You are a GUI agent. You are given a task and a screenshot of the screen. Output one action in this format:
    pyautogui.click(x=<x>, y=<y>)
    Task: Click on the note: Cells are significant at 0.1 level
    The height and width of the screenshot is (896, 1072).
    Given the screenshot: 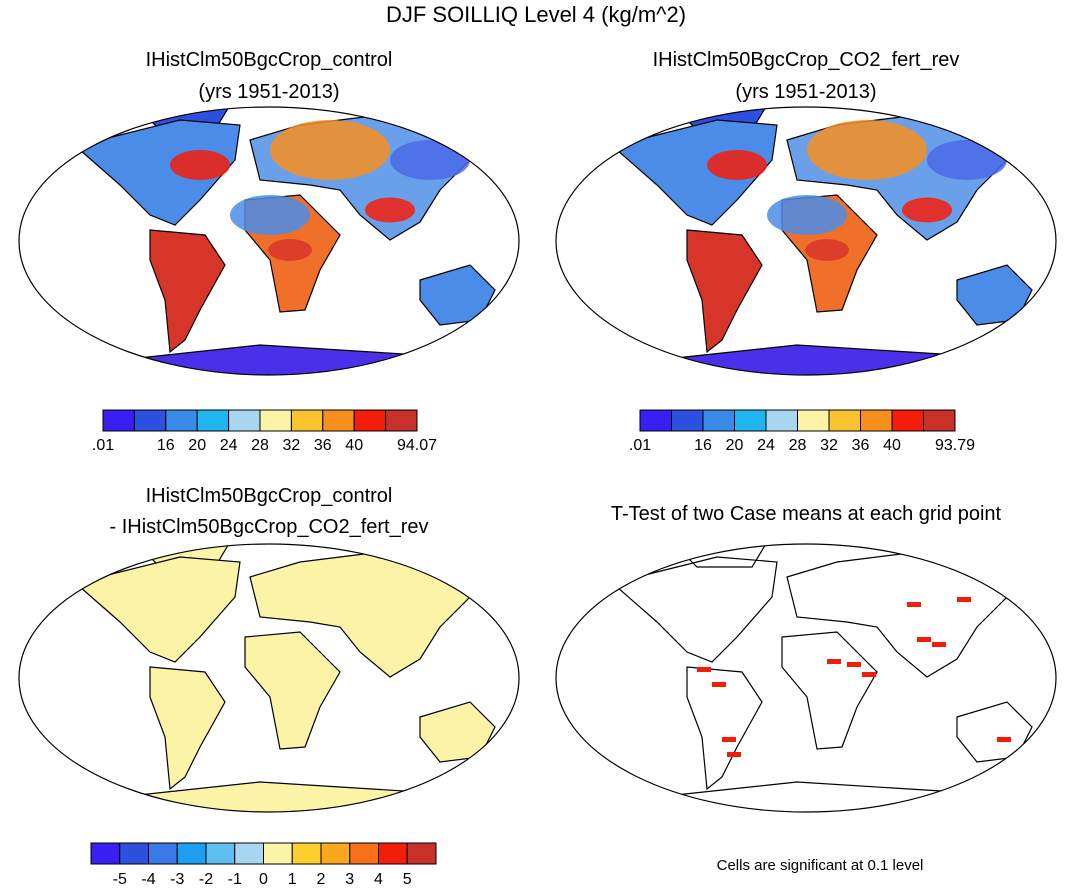 What is the action you would take?
    pyautogui.click(x=820, y=865)
    